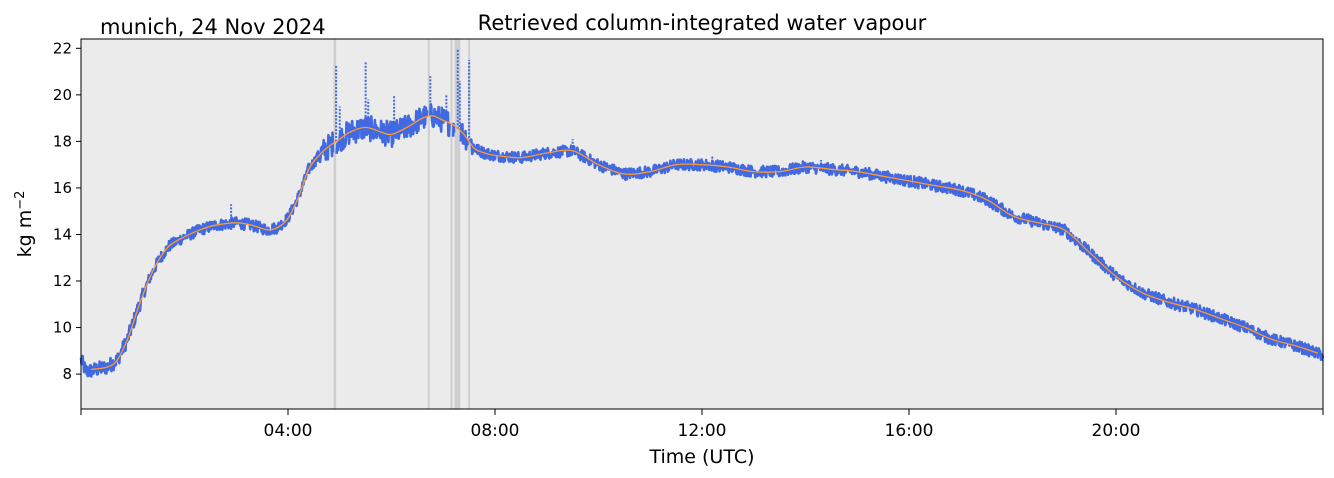 The height and width of the screenshot is (478, 1334). I want to click on chart-title: Retrieved column-integrated water vapour, so click(702, 23).